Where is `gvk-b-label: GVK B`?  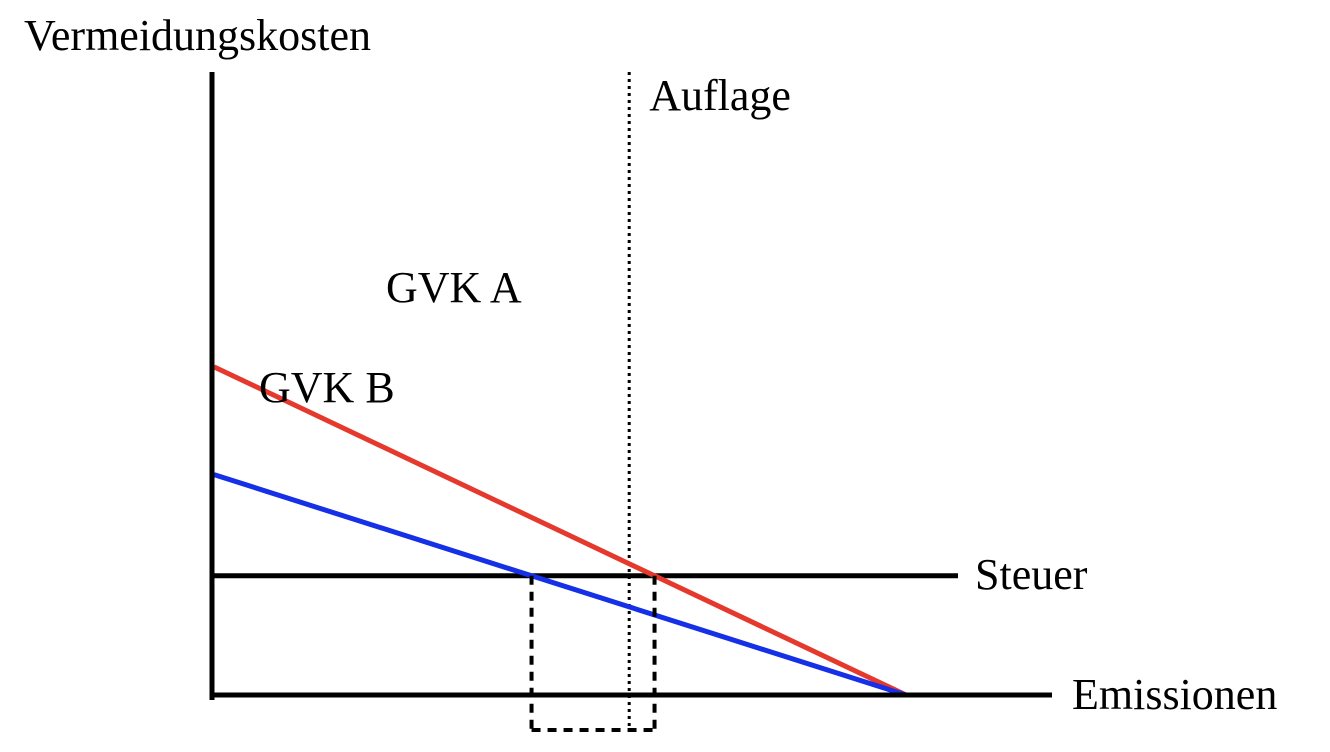
gvk-b-label: GVK B is located at coordinates (327, 387).